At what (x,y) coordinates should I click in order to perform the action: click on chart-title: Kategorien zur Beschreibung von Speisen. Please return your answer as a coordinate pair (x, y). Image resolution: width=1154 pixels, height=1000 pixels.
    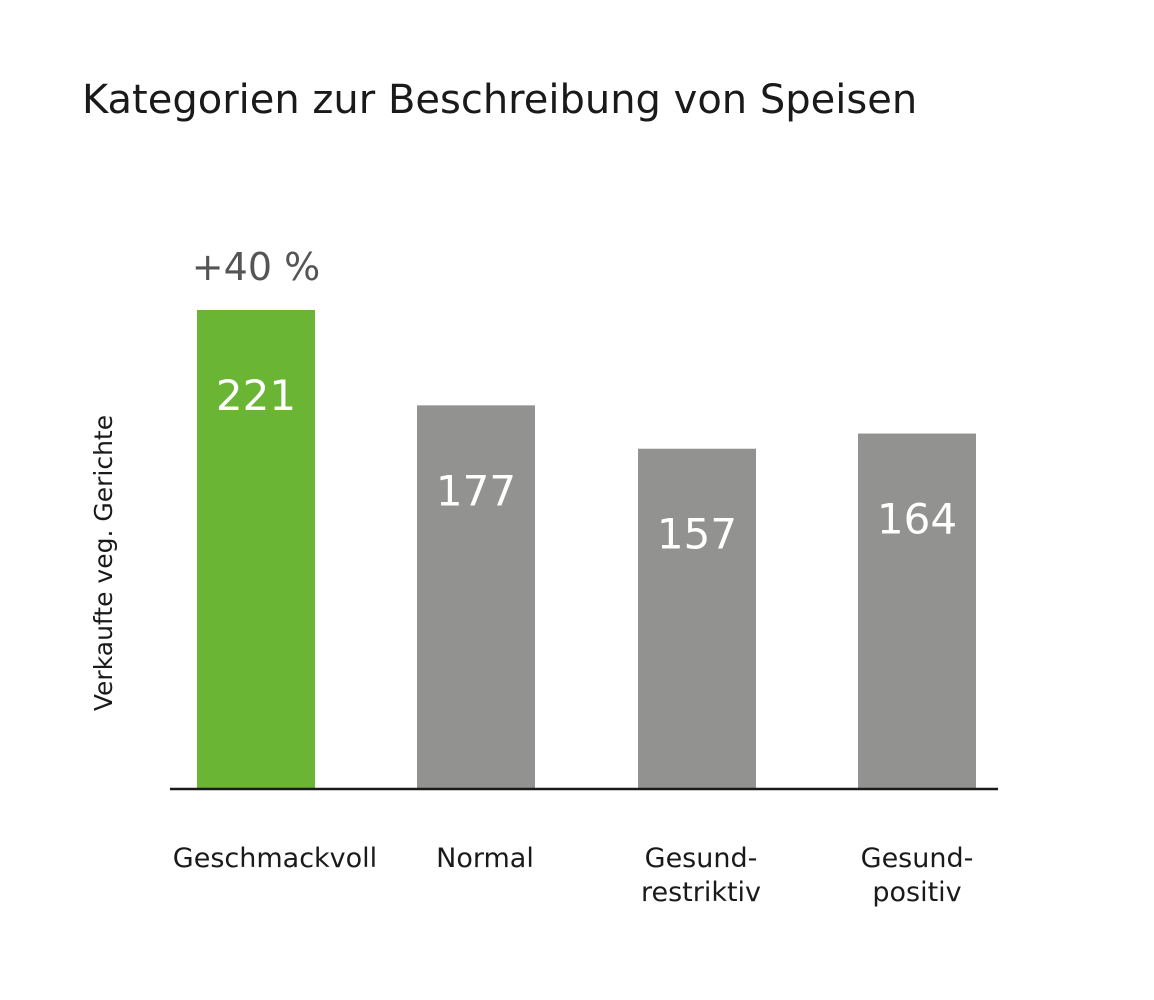
    Looking at the image, I should click on (499, 100).